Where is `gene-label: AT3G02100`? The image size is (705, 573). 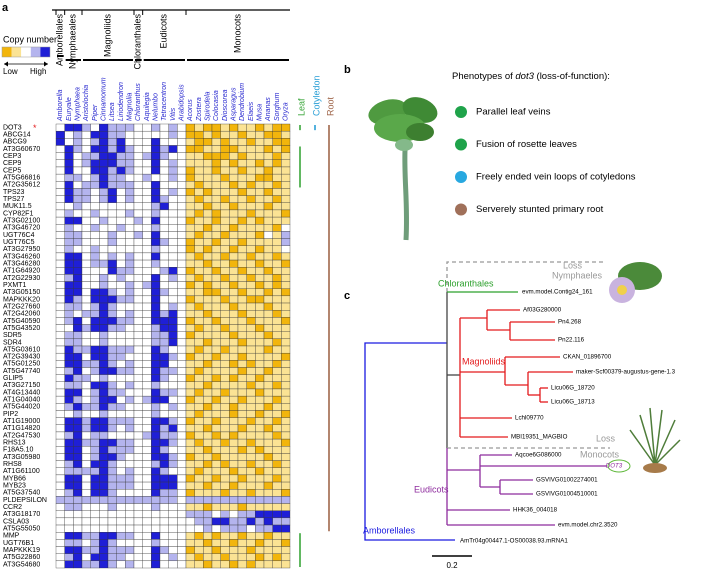 gene-label: AT3G02100 is located at coordinates (21, 221).